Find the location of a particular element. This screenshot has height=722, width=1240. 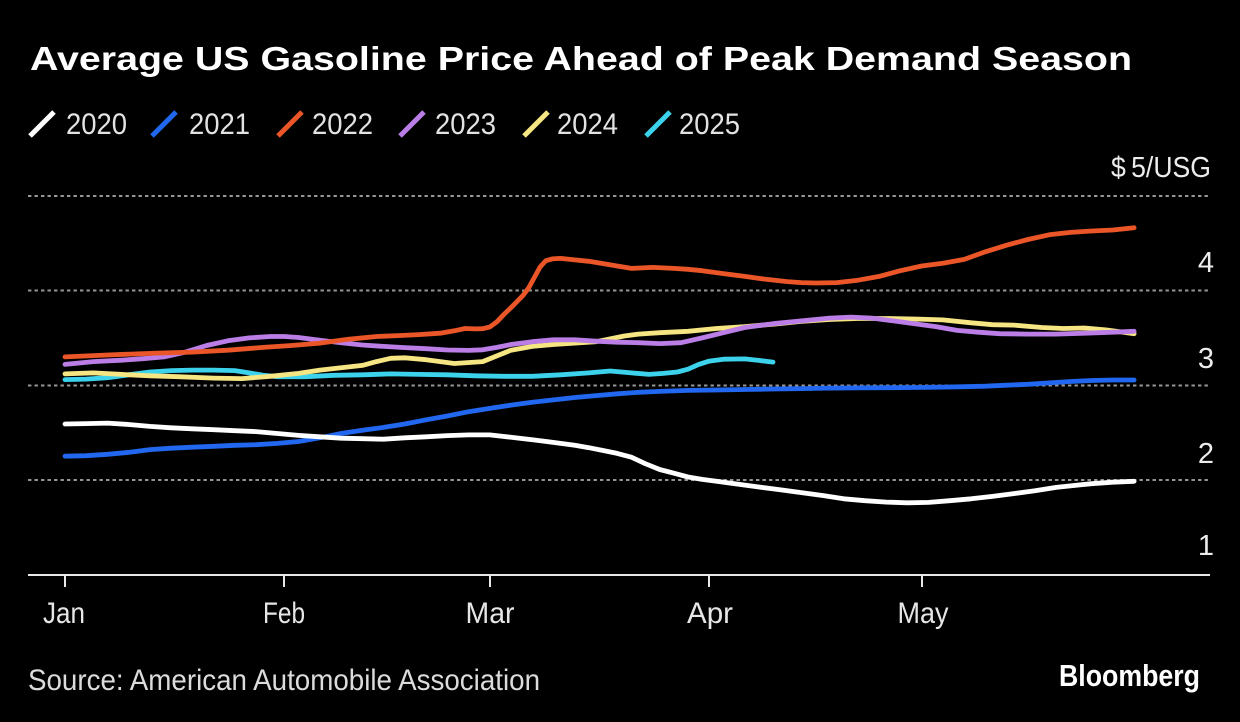

svg-text: 2021 is located at coordinates (219, 124).